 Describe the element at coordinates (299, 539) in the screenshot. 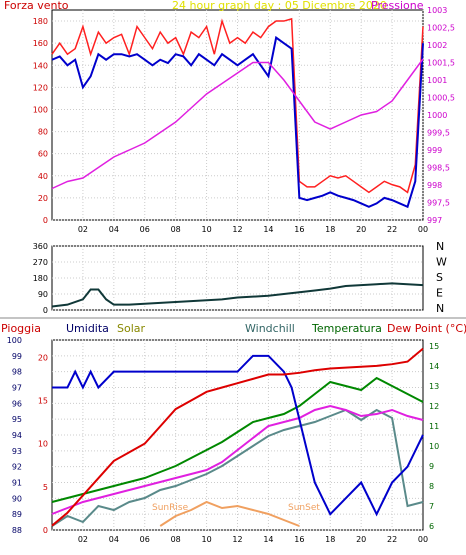

I see `panel-3-x-tick: 16` at that location.